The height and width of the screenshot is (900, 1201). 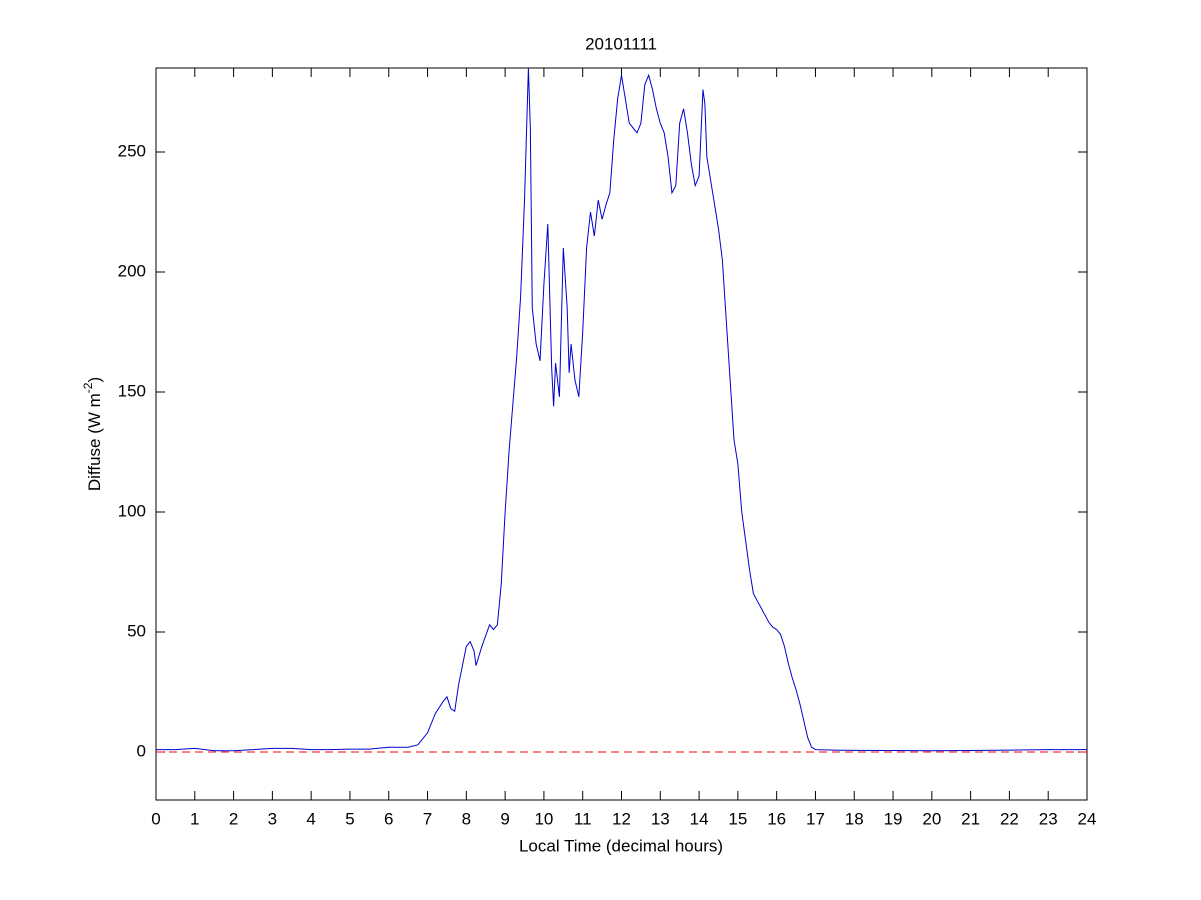 What do you see at coordinates (543, 818) in the screenshot?
I see `x-tick-label: 10` at bounding box center [543, 818].